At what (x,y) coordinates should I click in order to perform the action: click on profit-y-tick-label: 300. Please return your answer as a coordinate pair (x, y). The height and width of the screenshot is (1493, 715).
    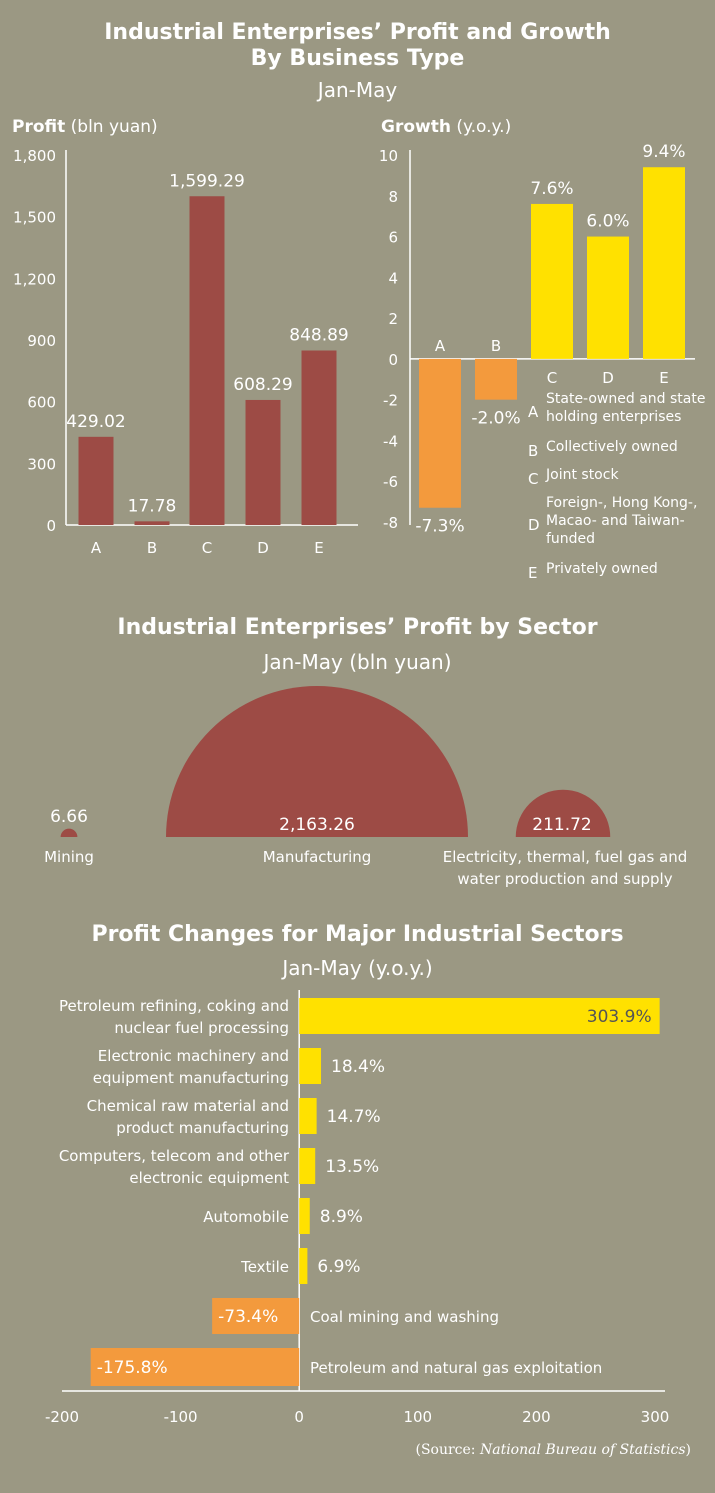
    Looking at the image, I should click on (41, 464).